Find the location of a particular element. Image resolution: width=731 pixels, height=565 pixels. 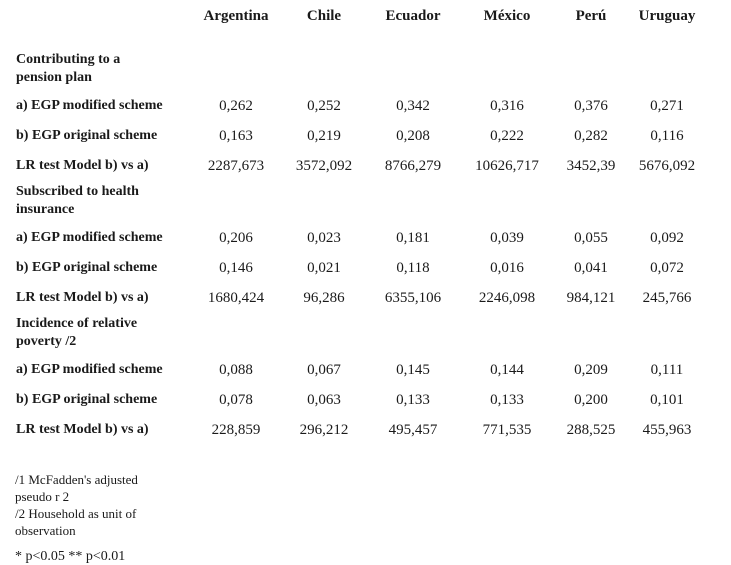

column-header-ecuador: Ecuador is located at coordinates (413, 16).